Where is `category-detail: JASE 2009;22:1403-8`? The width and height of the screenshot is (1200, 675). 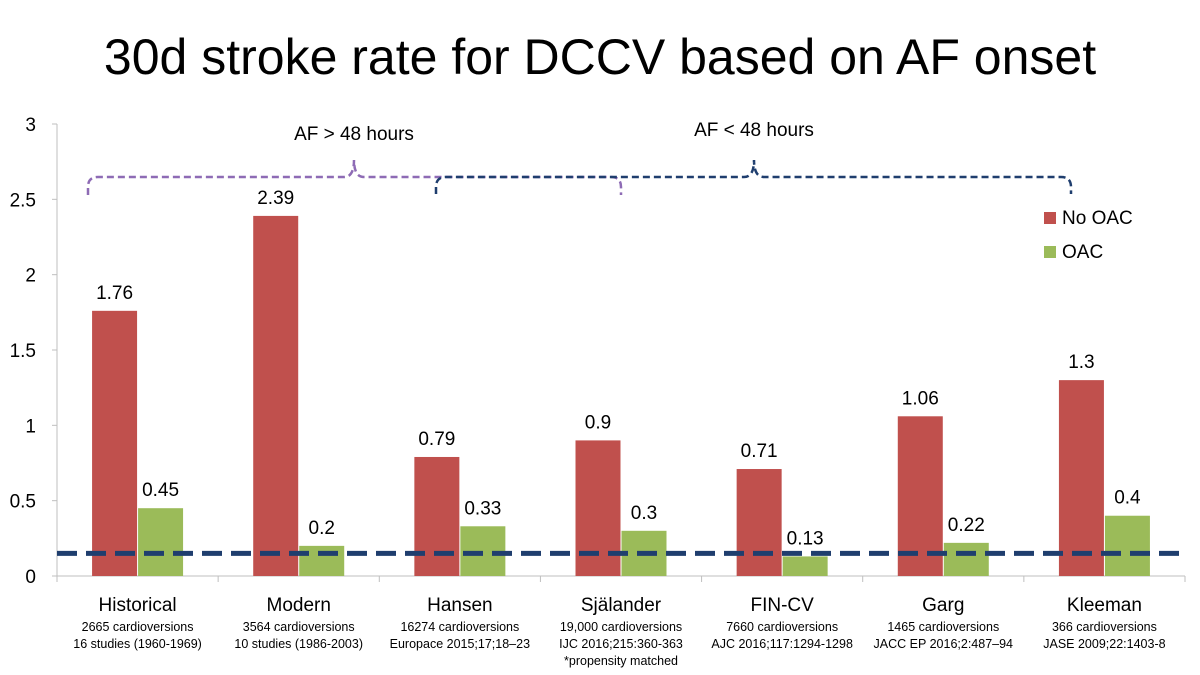
category-detail: JASE 2009;22:1403-8 is located at coordinates (1104, 644).